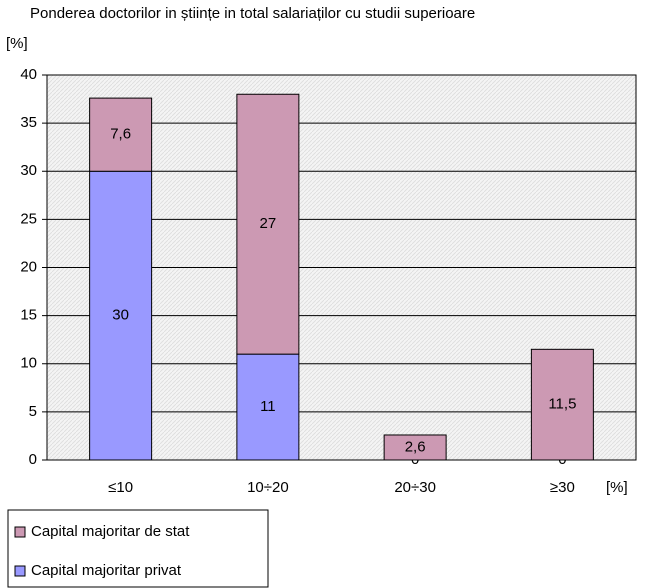 This screenshot has width=650, height=588. I want to click on y-tick-label: 40, so click(28, 74).